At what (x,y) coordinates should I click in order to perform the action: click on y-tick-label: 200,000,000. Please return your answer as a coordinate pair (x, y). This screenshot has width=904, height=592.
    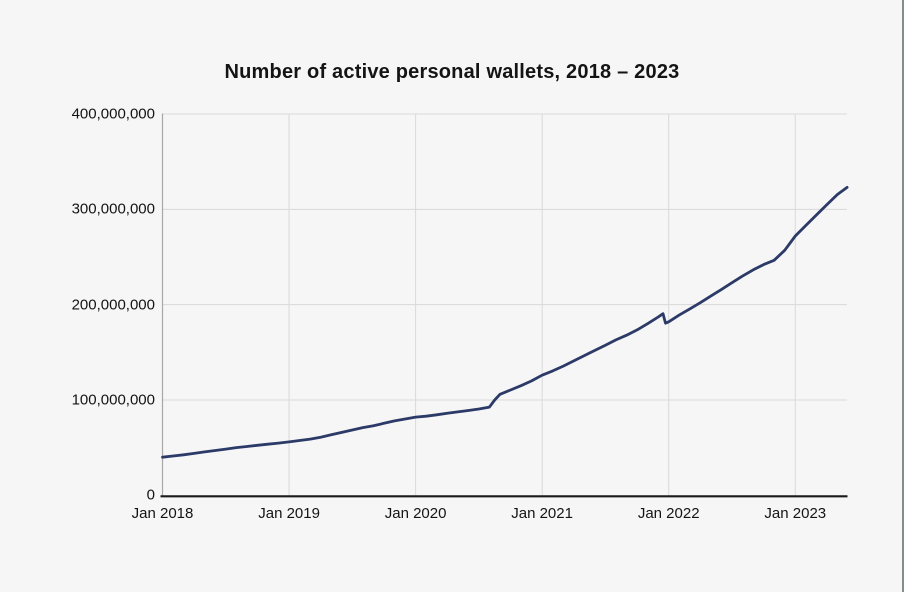
    Looking at the image, I should click on (113, 305).